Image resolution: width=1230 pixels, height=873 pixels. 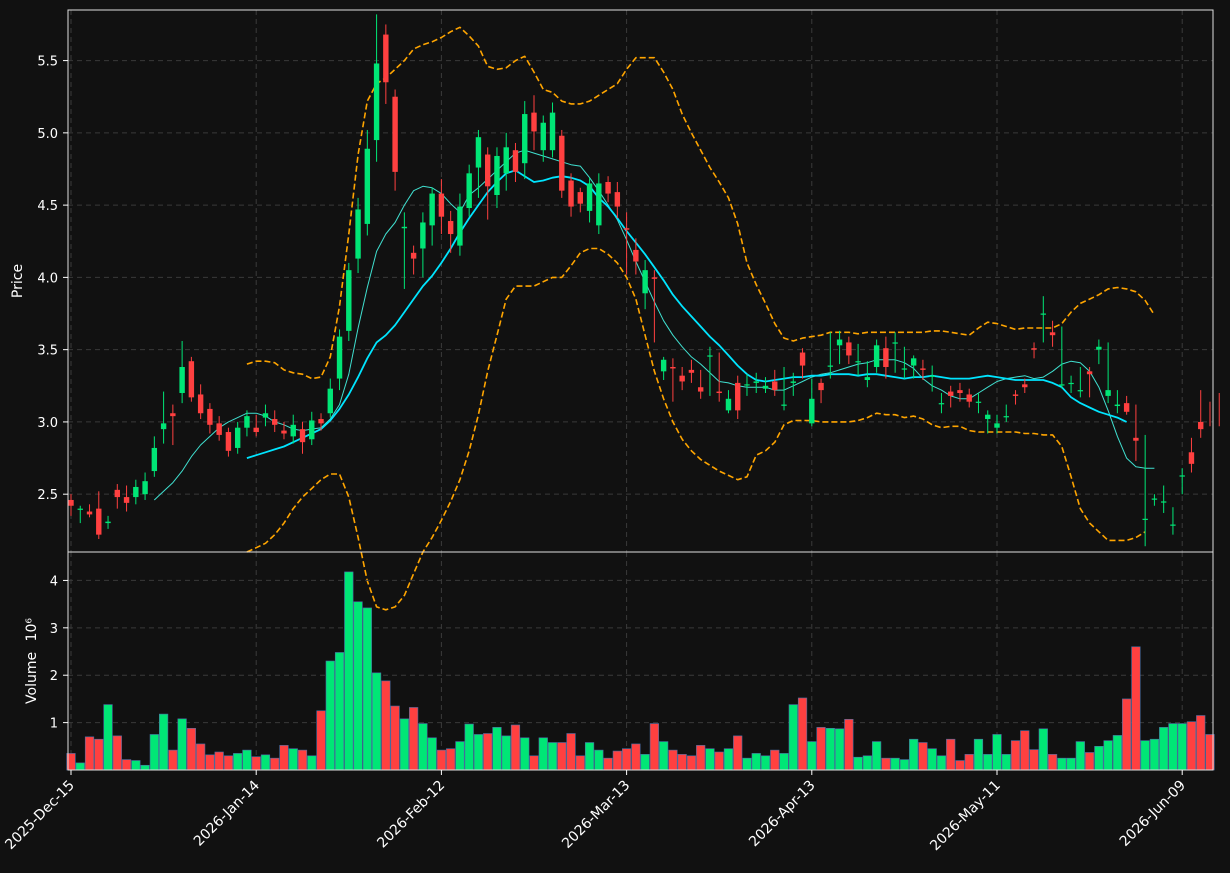 What do you see at coordinates (32, 678) in the screenshot?
I see `volume-axis-label-text: Volume` at bounding box center [32, 678].